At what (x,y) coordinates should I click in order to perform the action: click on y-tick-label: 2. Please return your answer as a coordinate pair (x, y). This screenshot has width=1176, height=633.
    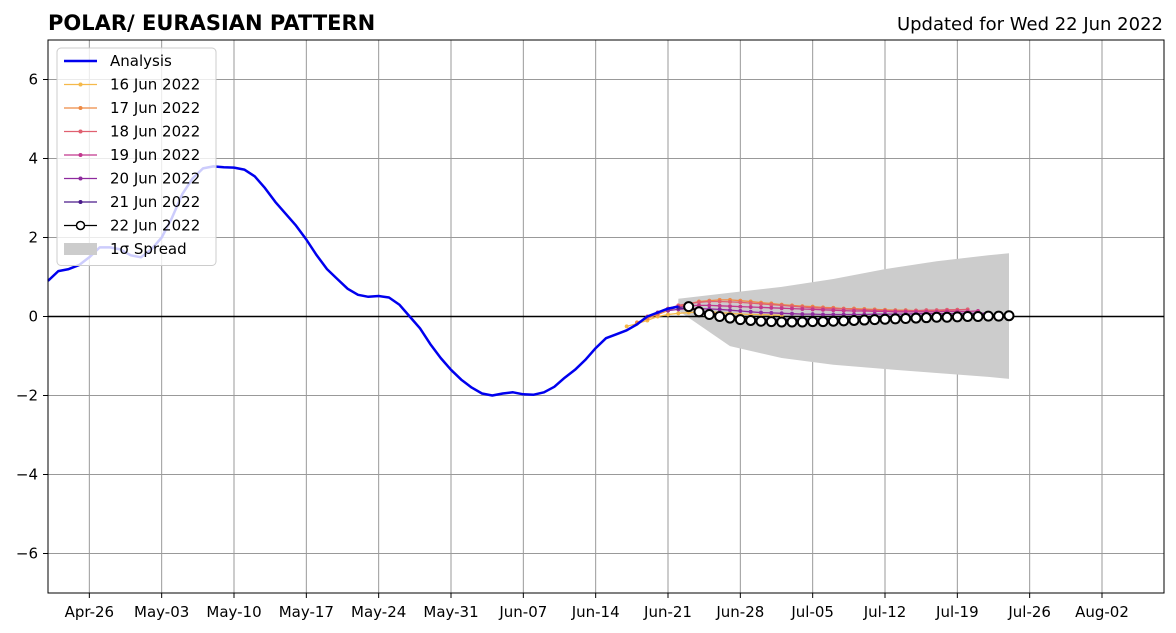
    Looking at the image, I should click on (33, 238).